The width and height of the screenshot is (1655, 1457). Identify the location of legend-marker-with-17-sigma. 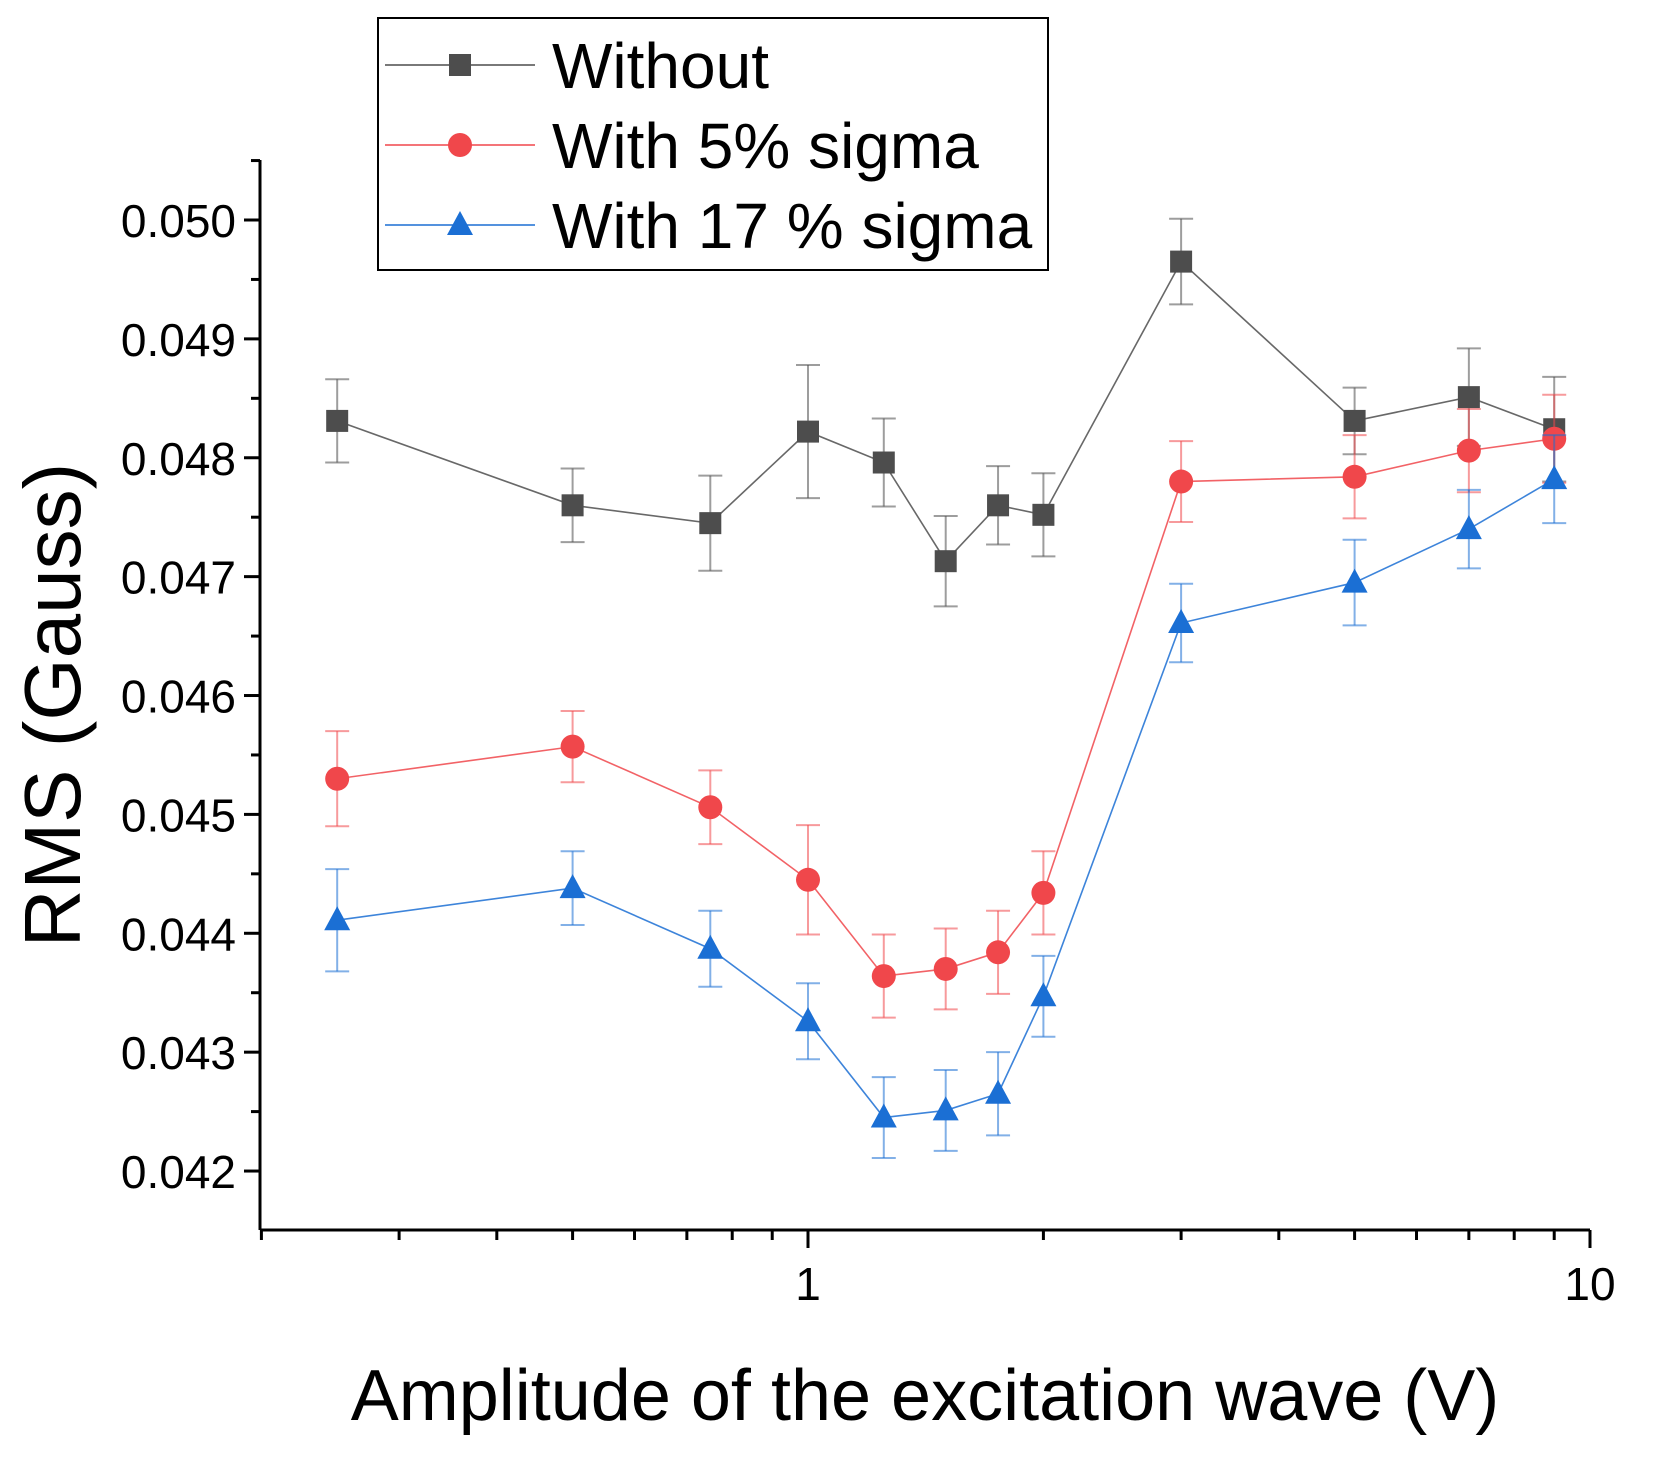
(460, 223).